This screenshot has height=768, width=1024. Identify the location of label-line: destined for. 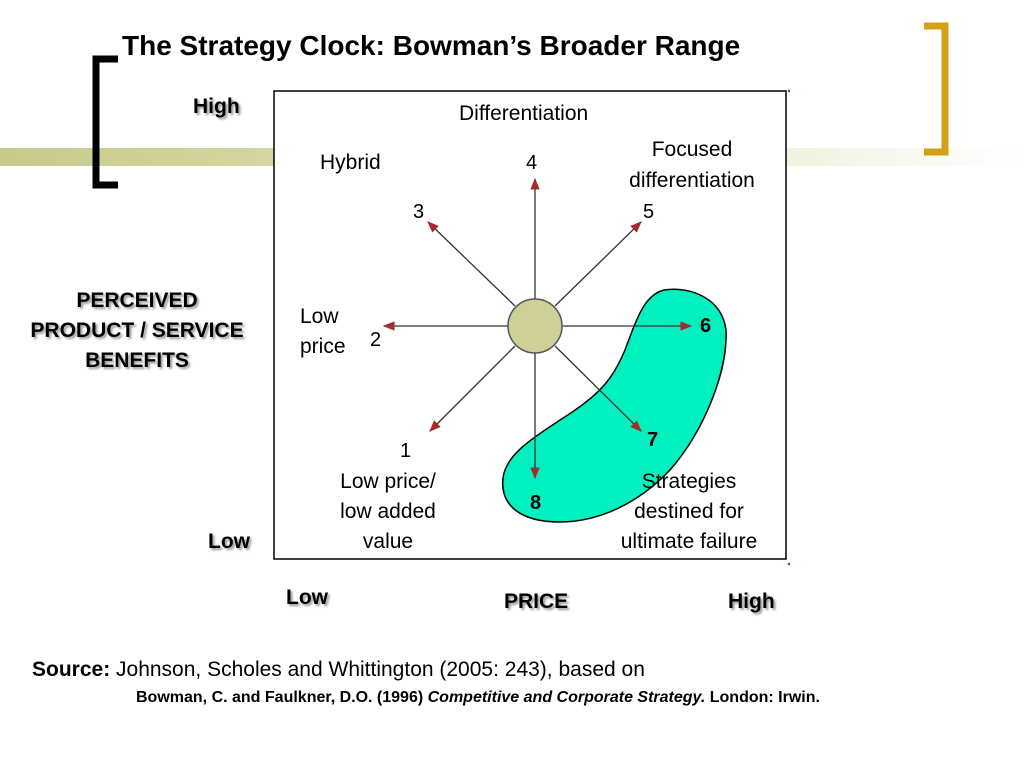
(689, 511).